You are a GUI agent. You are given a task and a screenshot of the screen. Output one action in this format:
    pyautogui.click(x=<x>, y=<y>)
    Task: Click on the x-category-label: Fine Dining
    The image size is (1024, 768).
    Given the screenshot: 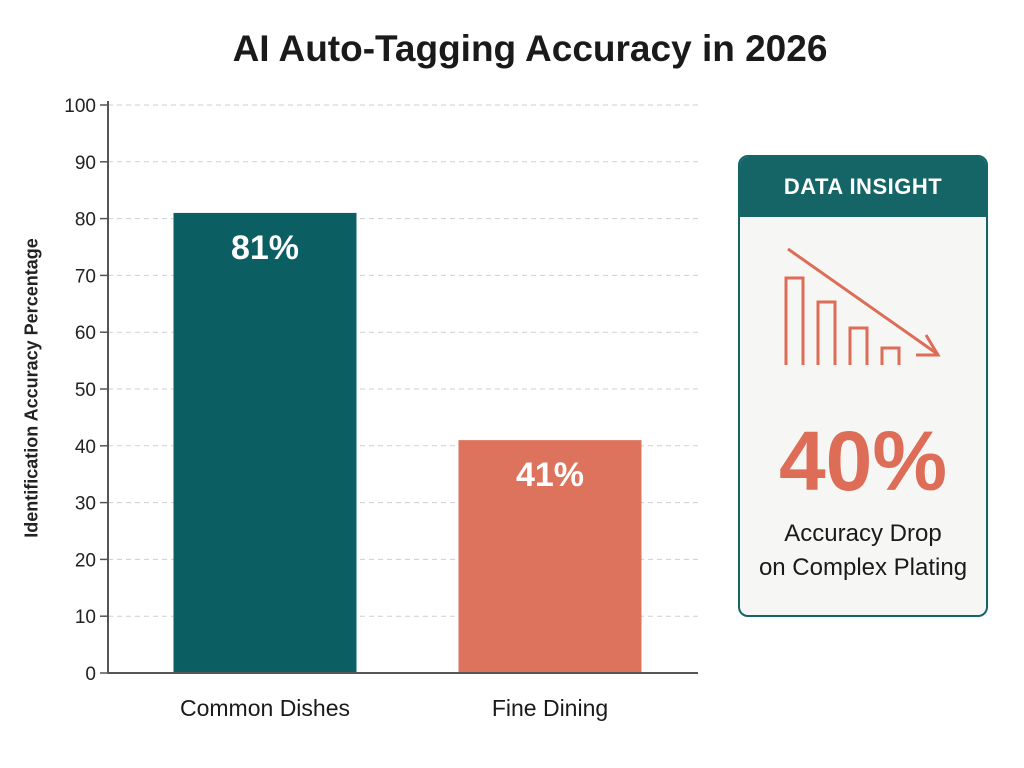 What is the action you would take?
    pyautogui.click(x=550, y=708)
    